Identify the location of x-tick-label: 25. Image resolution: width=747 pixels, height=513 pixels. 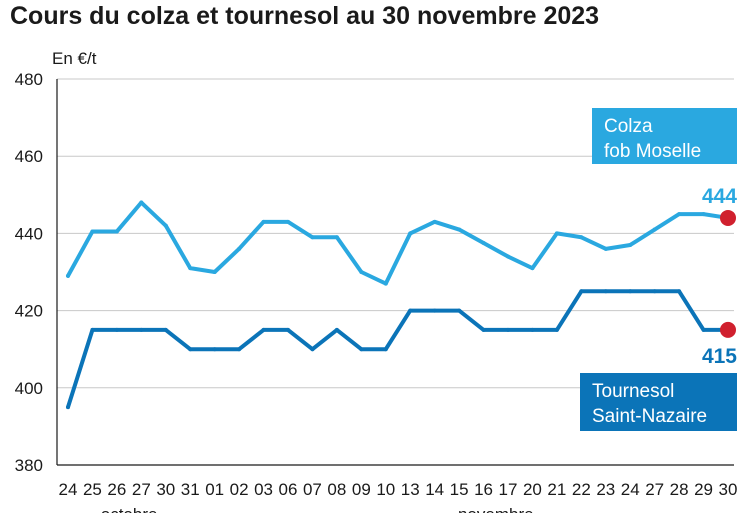
(92, 489).